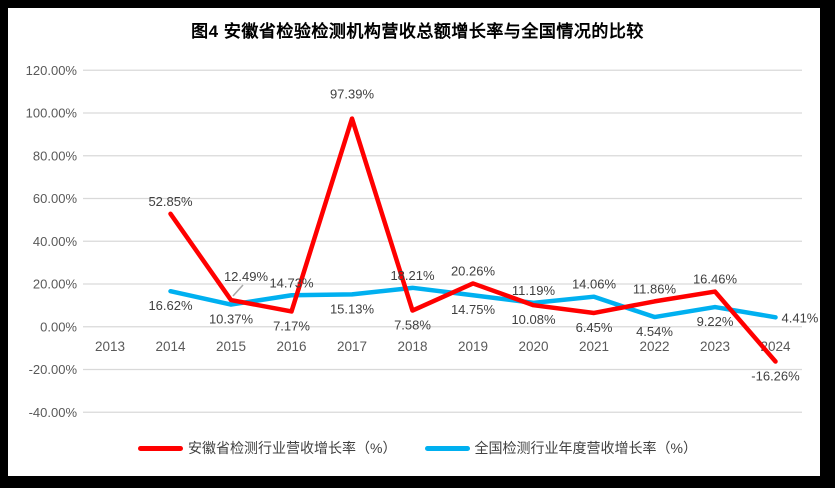 Image resolution: width=835 pixels, height=488 pixels. What do you see at coordinates (534, 290) in the screenshot?
I see `data-label-national: 11.19%` at bounding box center [534, 290].